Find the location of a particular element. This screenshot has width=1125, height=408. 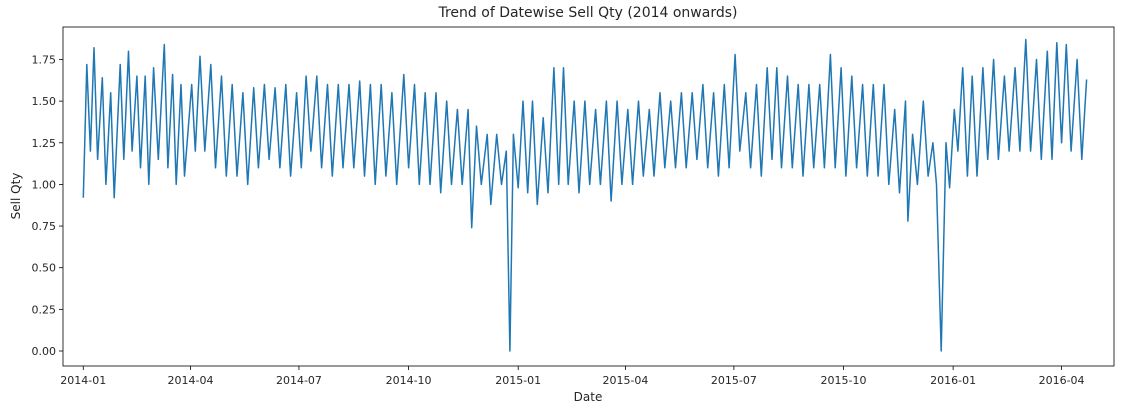

x-tick-label: 2015-04 is located at coordinates (625, 380).